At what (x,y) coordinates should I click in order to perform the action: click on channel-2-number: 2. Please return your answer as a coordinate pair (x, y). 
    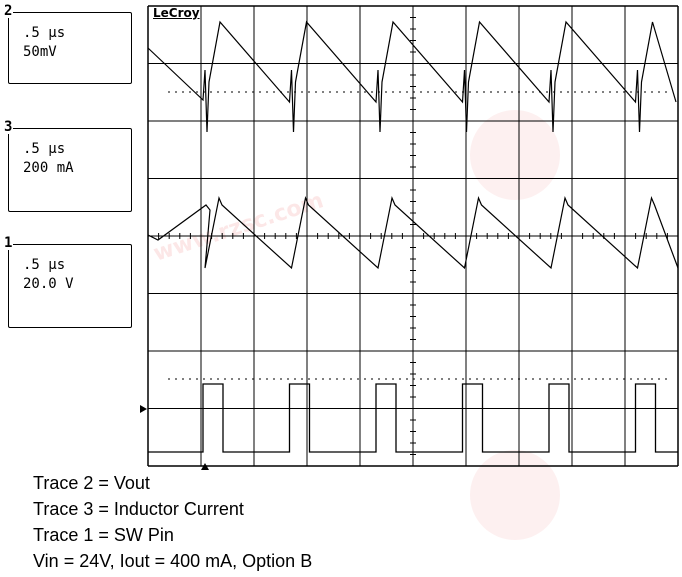
    Looking at the image, I should click on (8, 11).